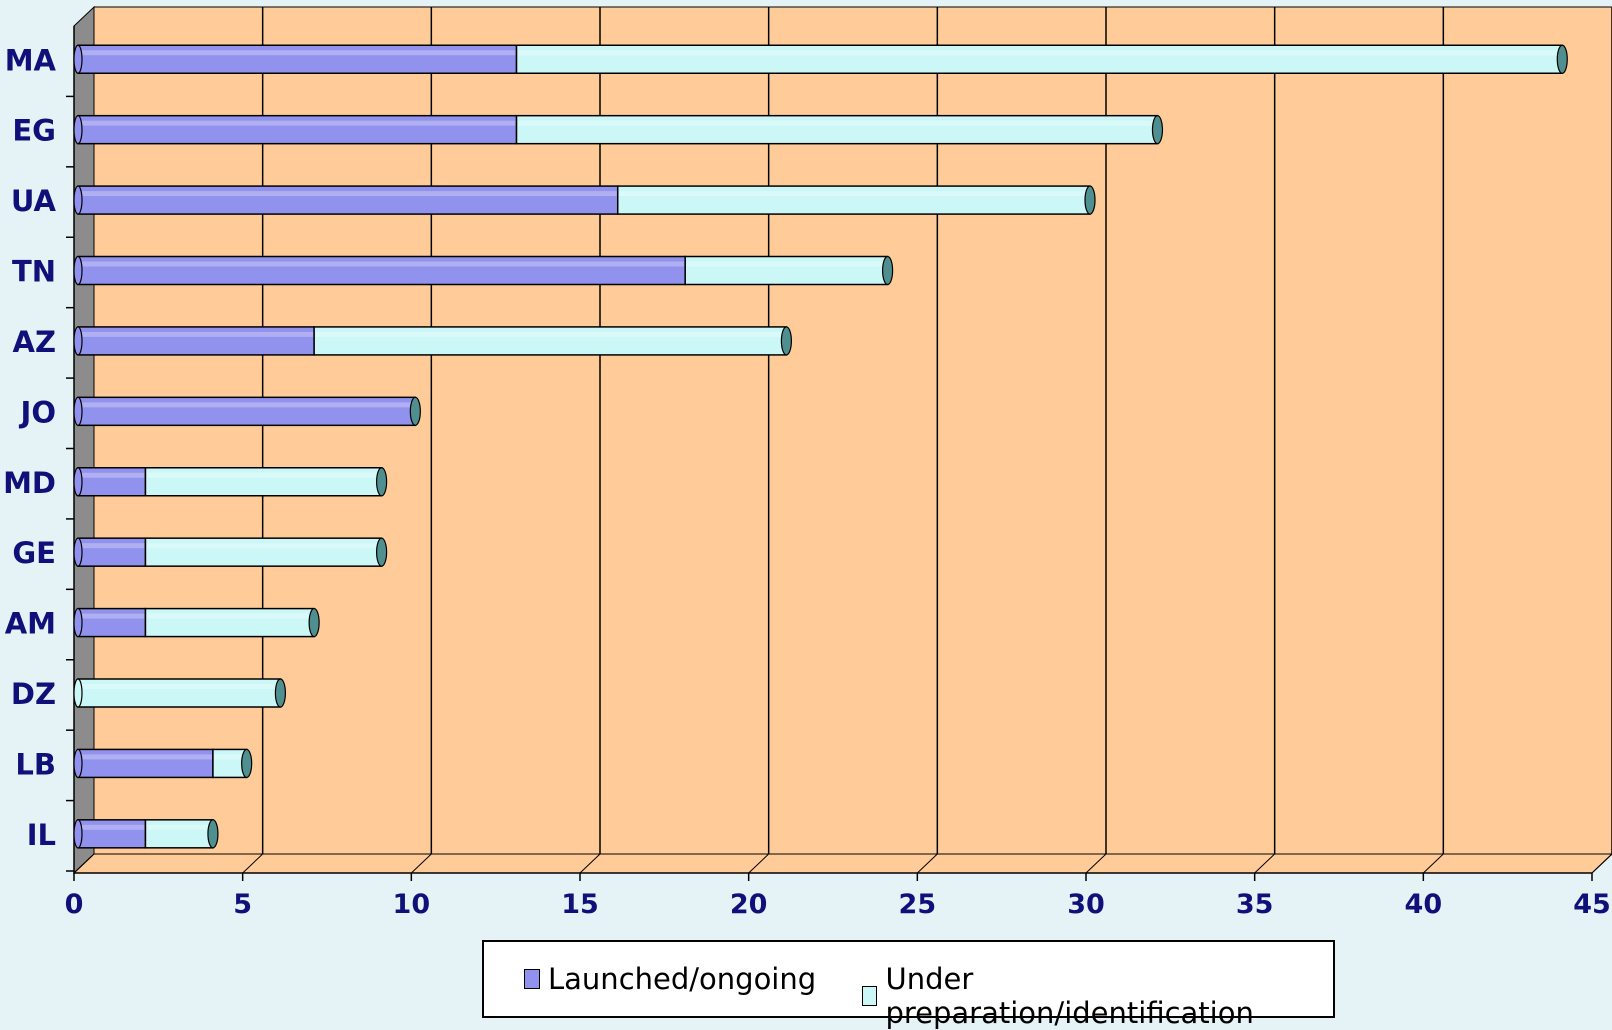  I want to click on legend-item-under-preparation: Under preparation/identification, so click(1097, 996).